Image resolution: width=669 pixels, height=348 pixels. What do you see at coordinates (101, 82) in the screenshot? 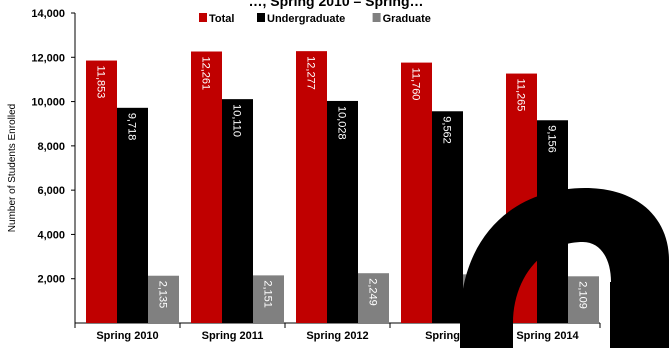
I see `data-label: 11,853` at bounding box center [101, 82].